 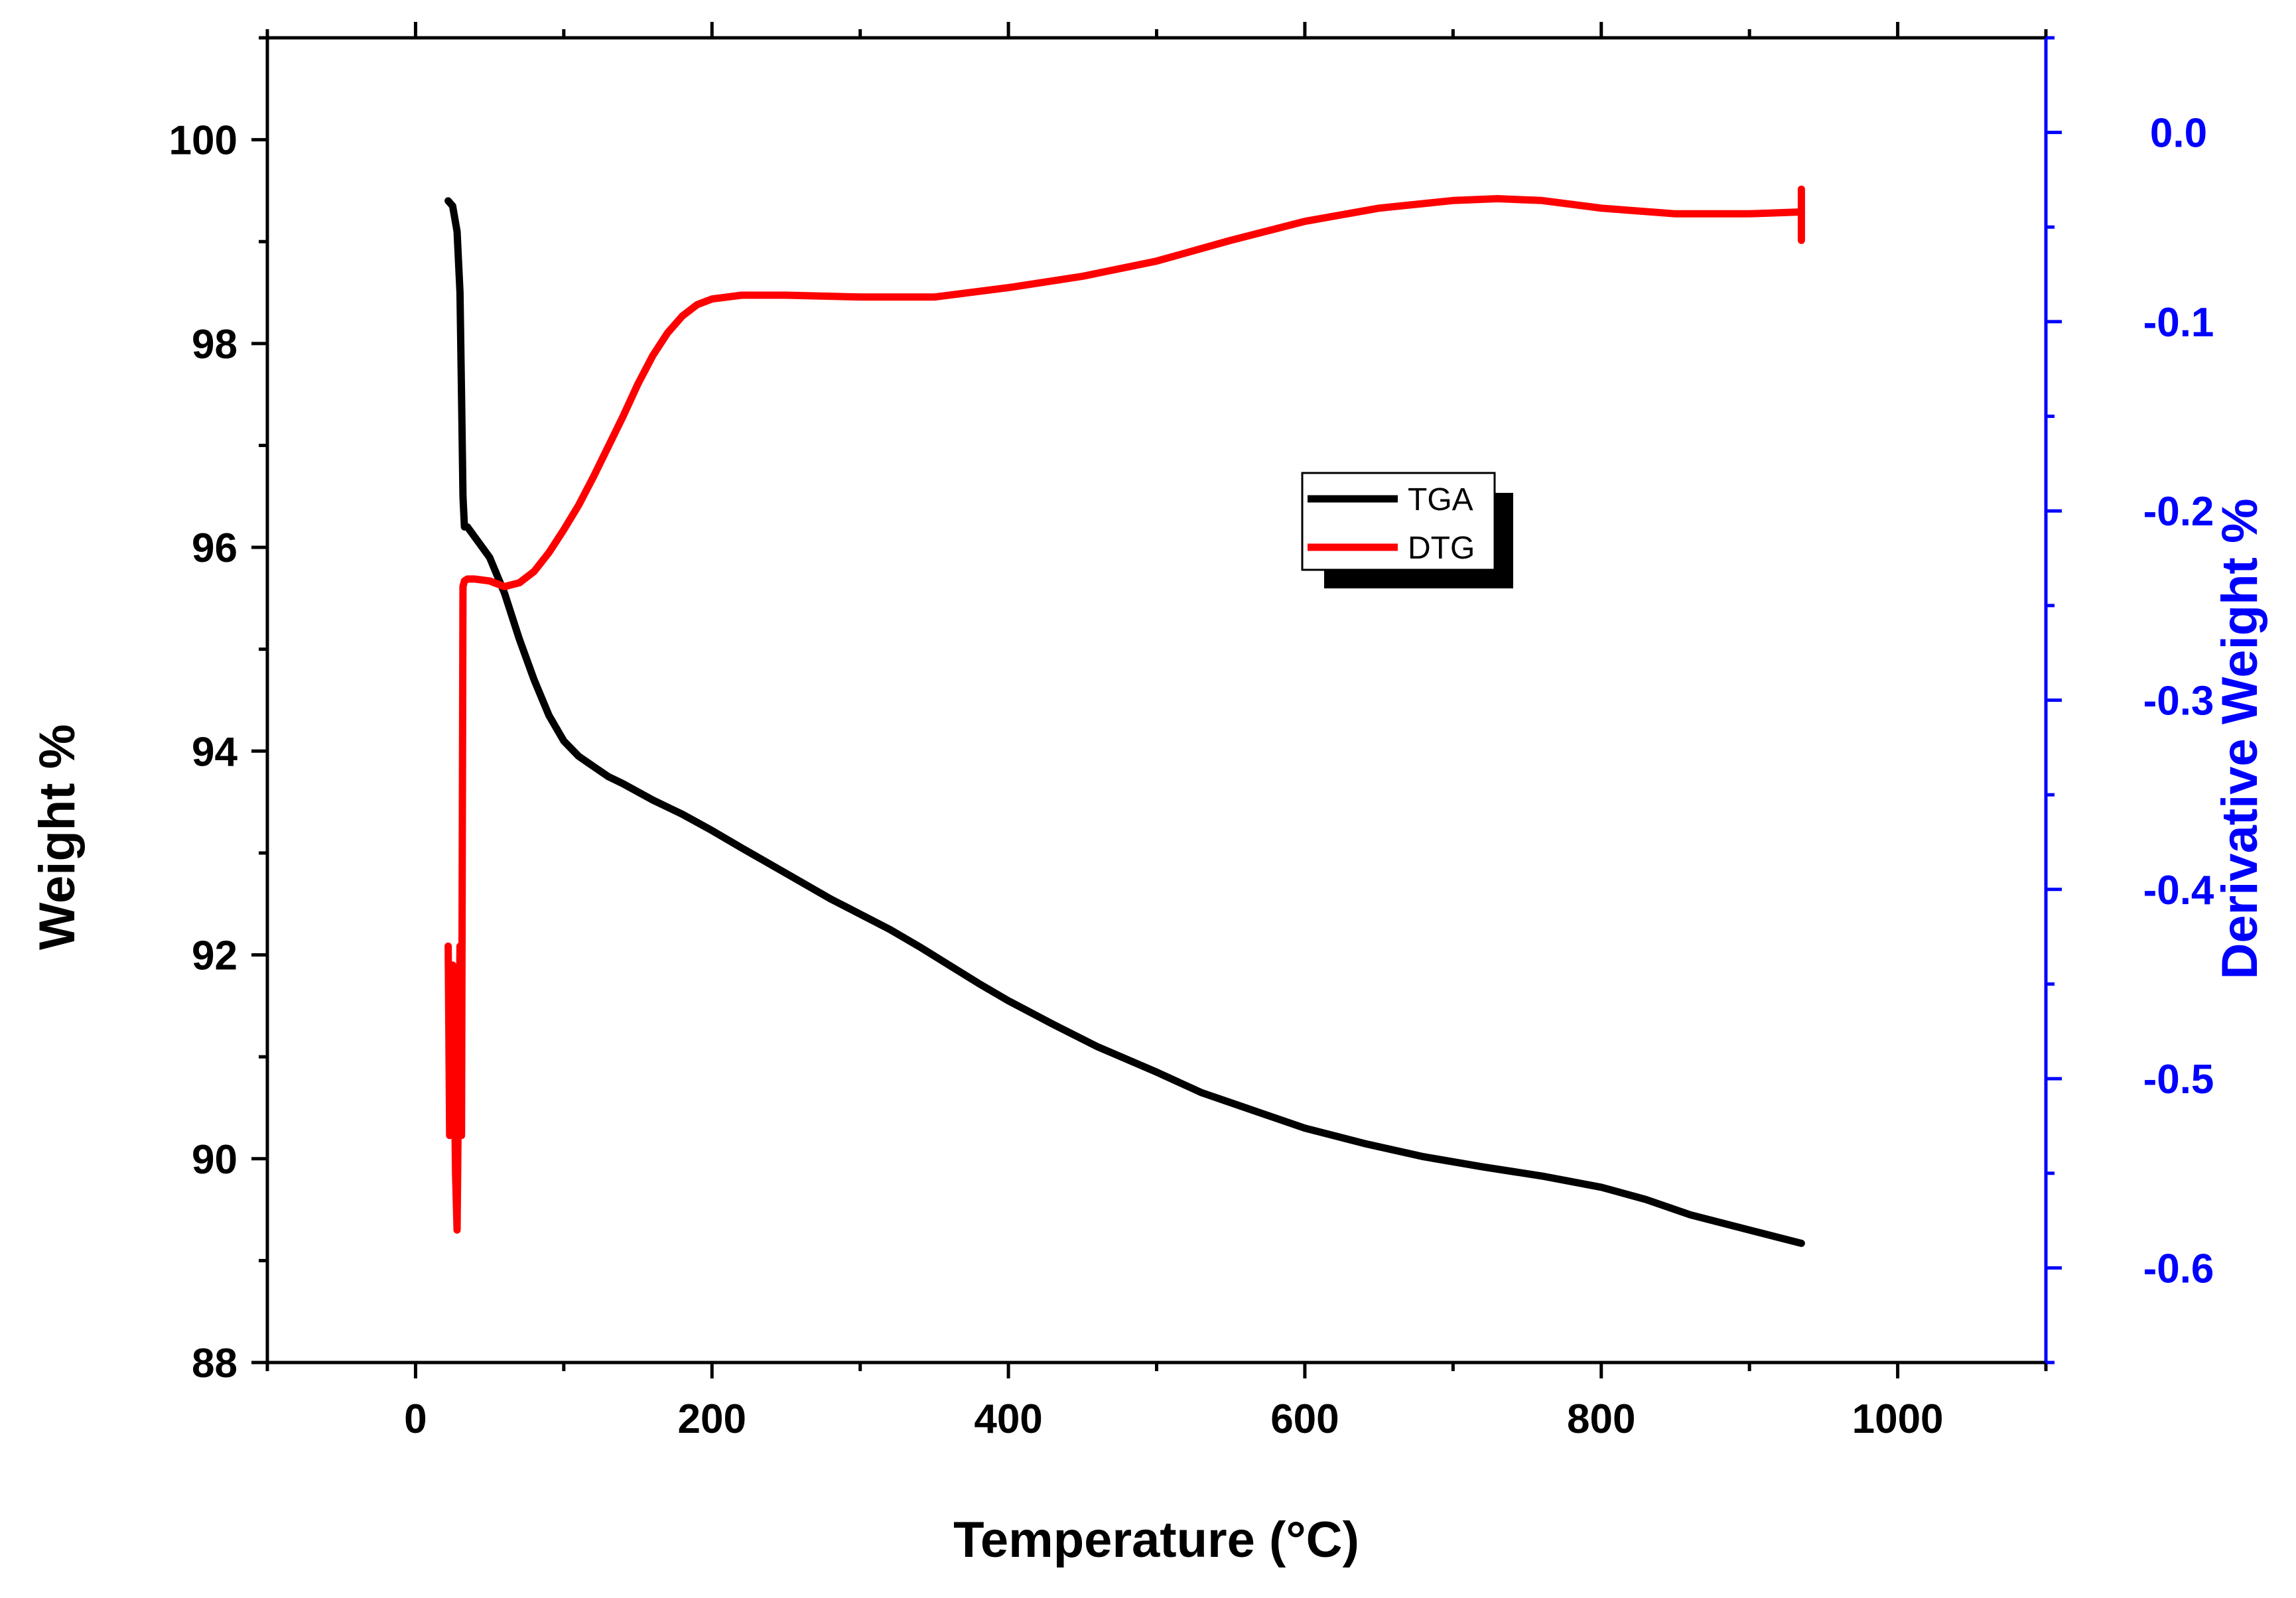 What do you see at coordinates (203, 141) in the screenshot?
I see `y-tick-label: 100` at bounding box center [203, 141].